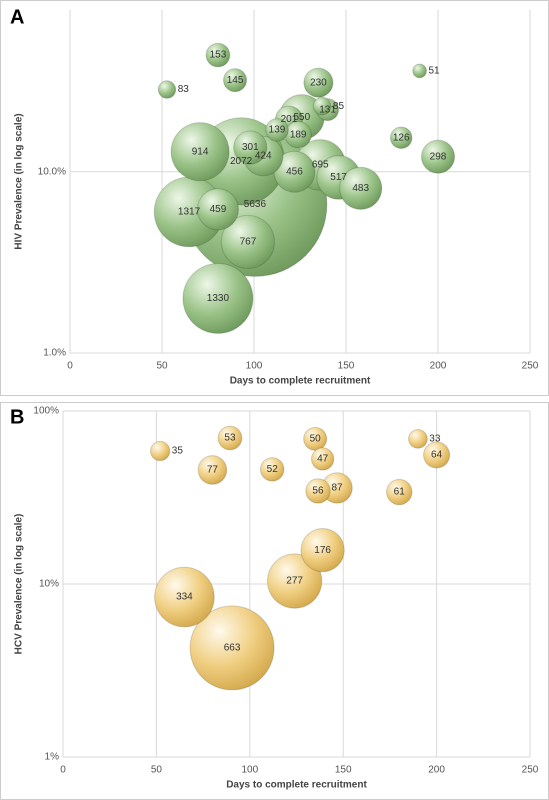 Image resolution: width=549 pixels, height=800 pixels. What do you see at coordinates (435, 439) in the screenshot?
I see `data-label: 33` at bounding box center [435, 439].